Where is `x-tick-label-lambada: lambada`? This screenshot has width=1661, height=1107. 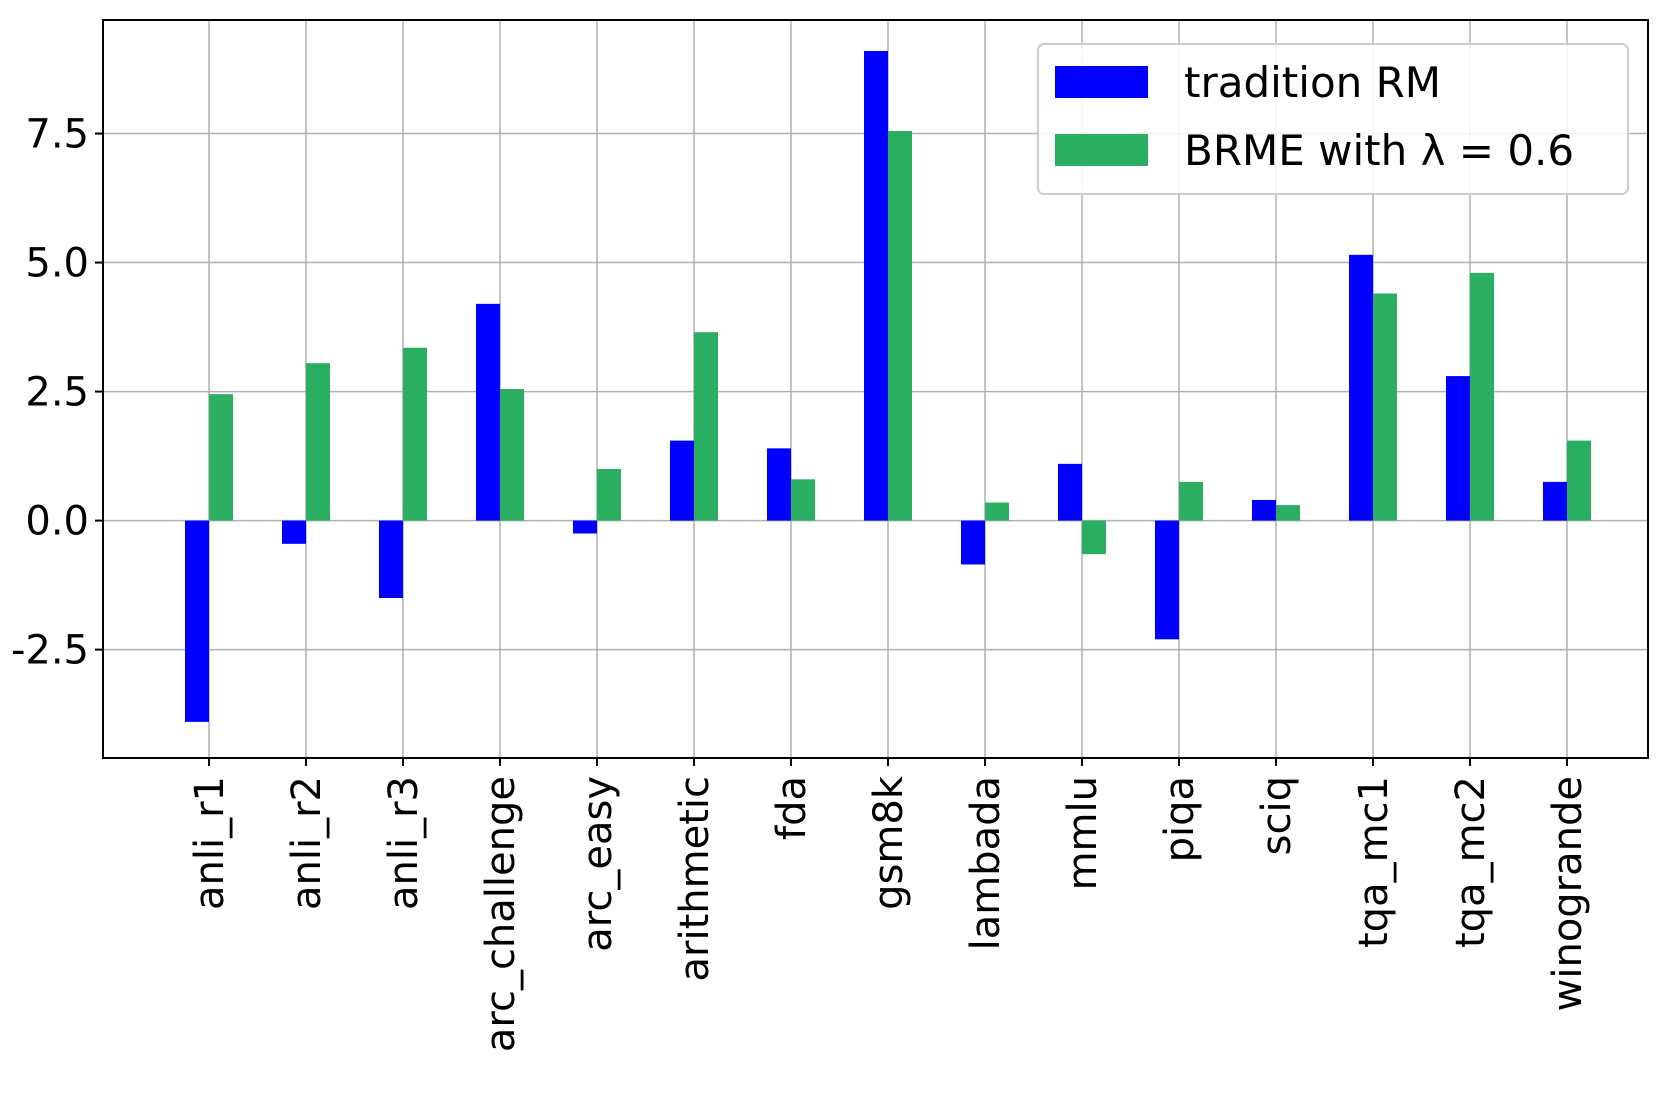
x-tick-label-lambada: lambada is located at coordinates (986, 863).